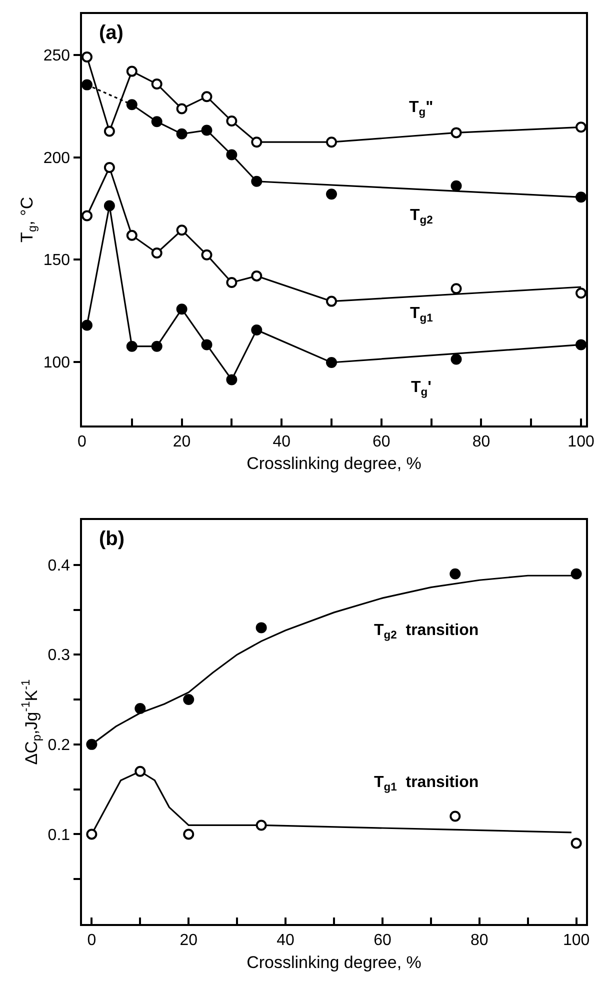 The height and width of the screenshot is (983, 606). Describe the element at coordinates (421, 108) in the screenshot. I see `annotation: T$_{g}$"` at that location.